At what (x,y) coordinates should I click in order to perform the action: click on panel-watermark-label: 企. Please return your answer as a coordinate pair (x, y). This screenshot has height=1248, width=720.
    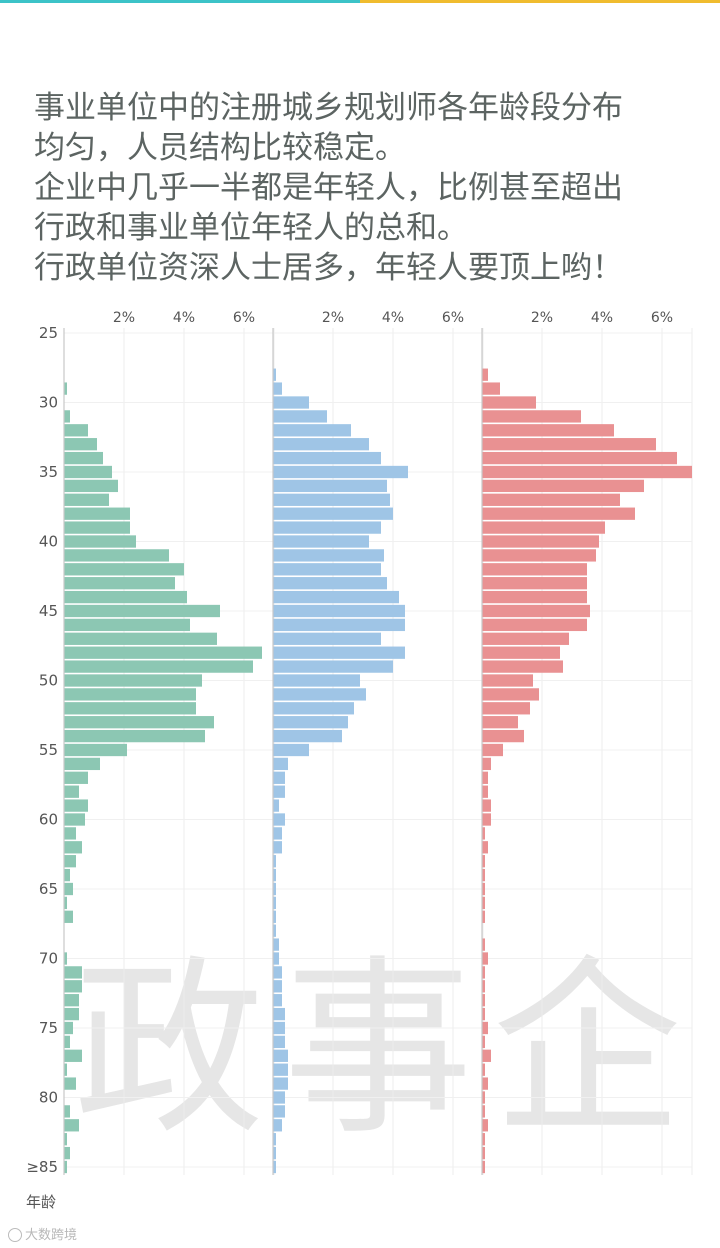
    Looking at the image, I should click on (587, 1049).